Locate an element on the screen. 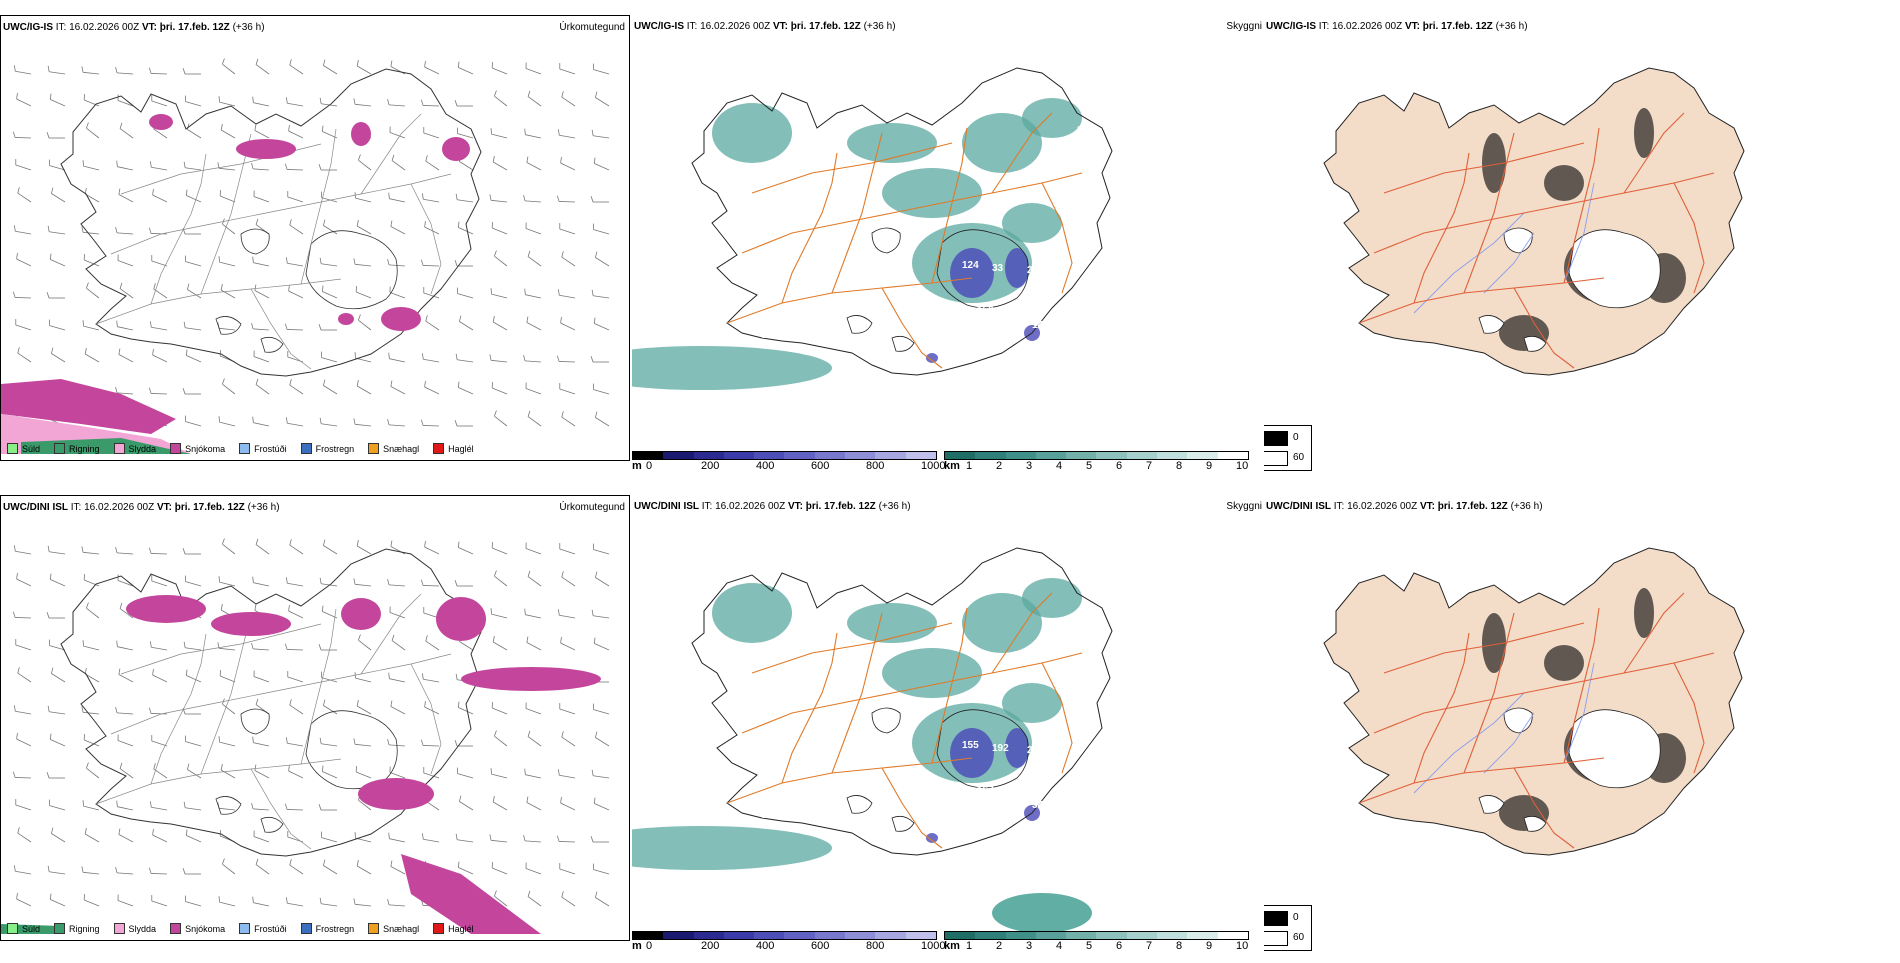 This screenshot has width=1900, height=963. legend-label: Rigning is located at coordinates (84, 929).